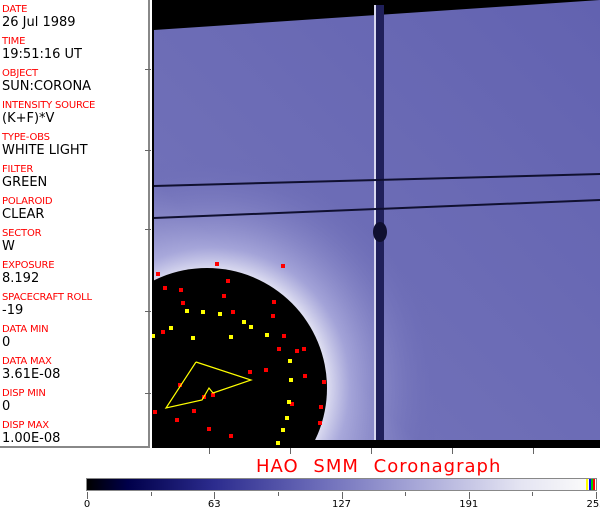 This screenshot has width=600, height=512. I want to click on overlay-polygon, so click(208, 385).